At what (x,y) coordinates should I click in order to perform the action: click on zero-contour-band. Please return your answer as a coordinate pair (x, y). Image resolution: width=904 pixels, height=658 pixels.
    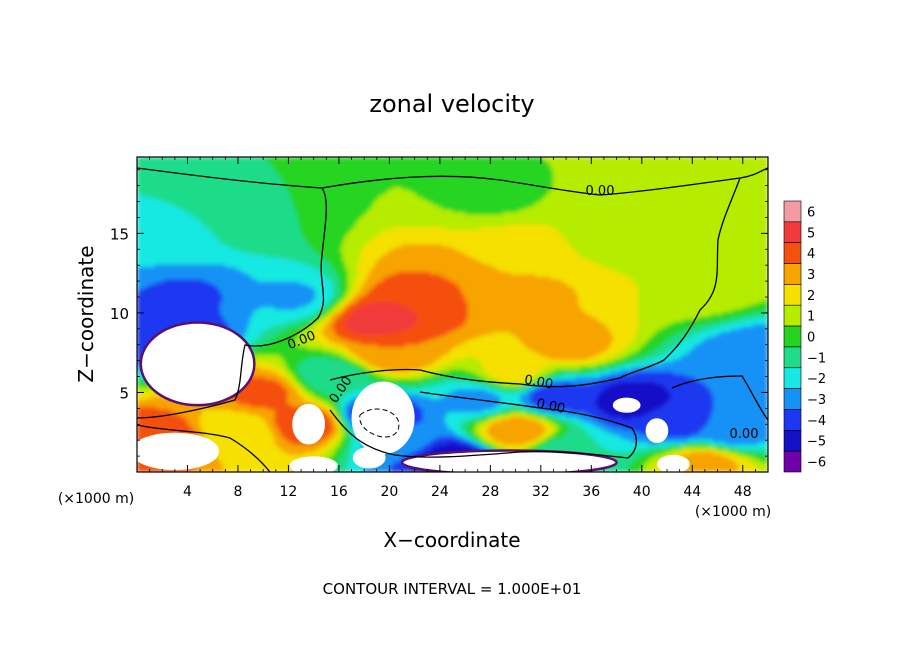
    Looking at the image, I should click on (528, 425).